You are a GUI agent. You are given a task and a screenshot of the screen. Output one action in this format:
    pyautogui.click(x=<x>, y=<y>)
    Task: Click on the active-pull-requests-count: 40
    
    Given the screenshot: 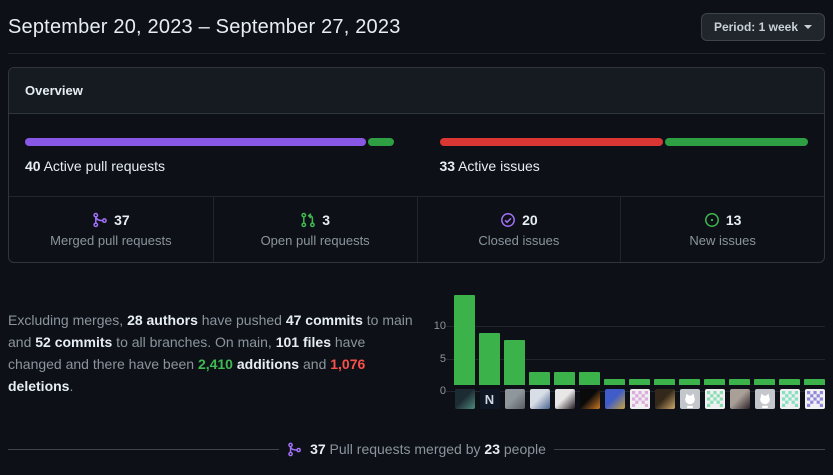 What is the action you would take?
    pyautogui.click(x=33, y=166)
    